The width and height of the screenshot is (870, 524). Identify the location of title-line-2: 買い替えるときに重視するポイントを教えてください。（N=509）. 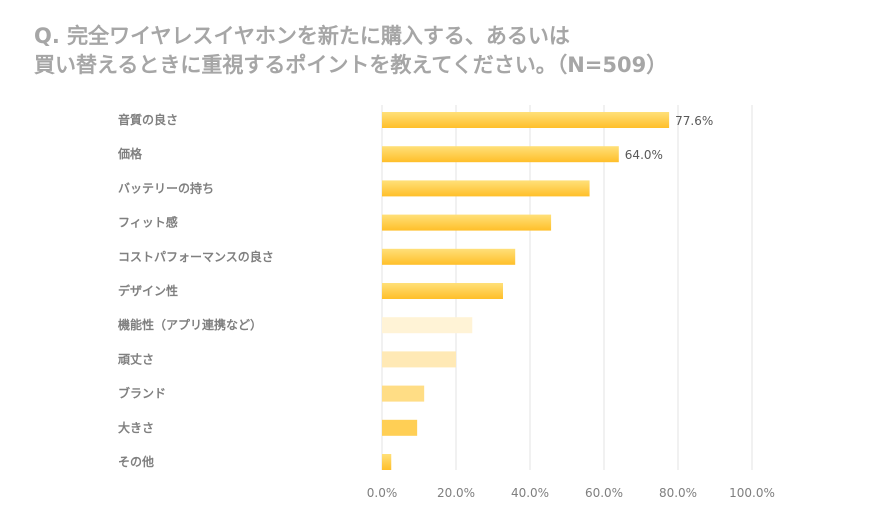
(351, 65).